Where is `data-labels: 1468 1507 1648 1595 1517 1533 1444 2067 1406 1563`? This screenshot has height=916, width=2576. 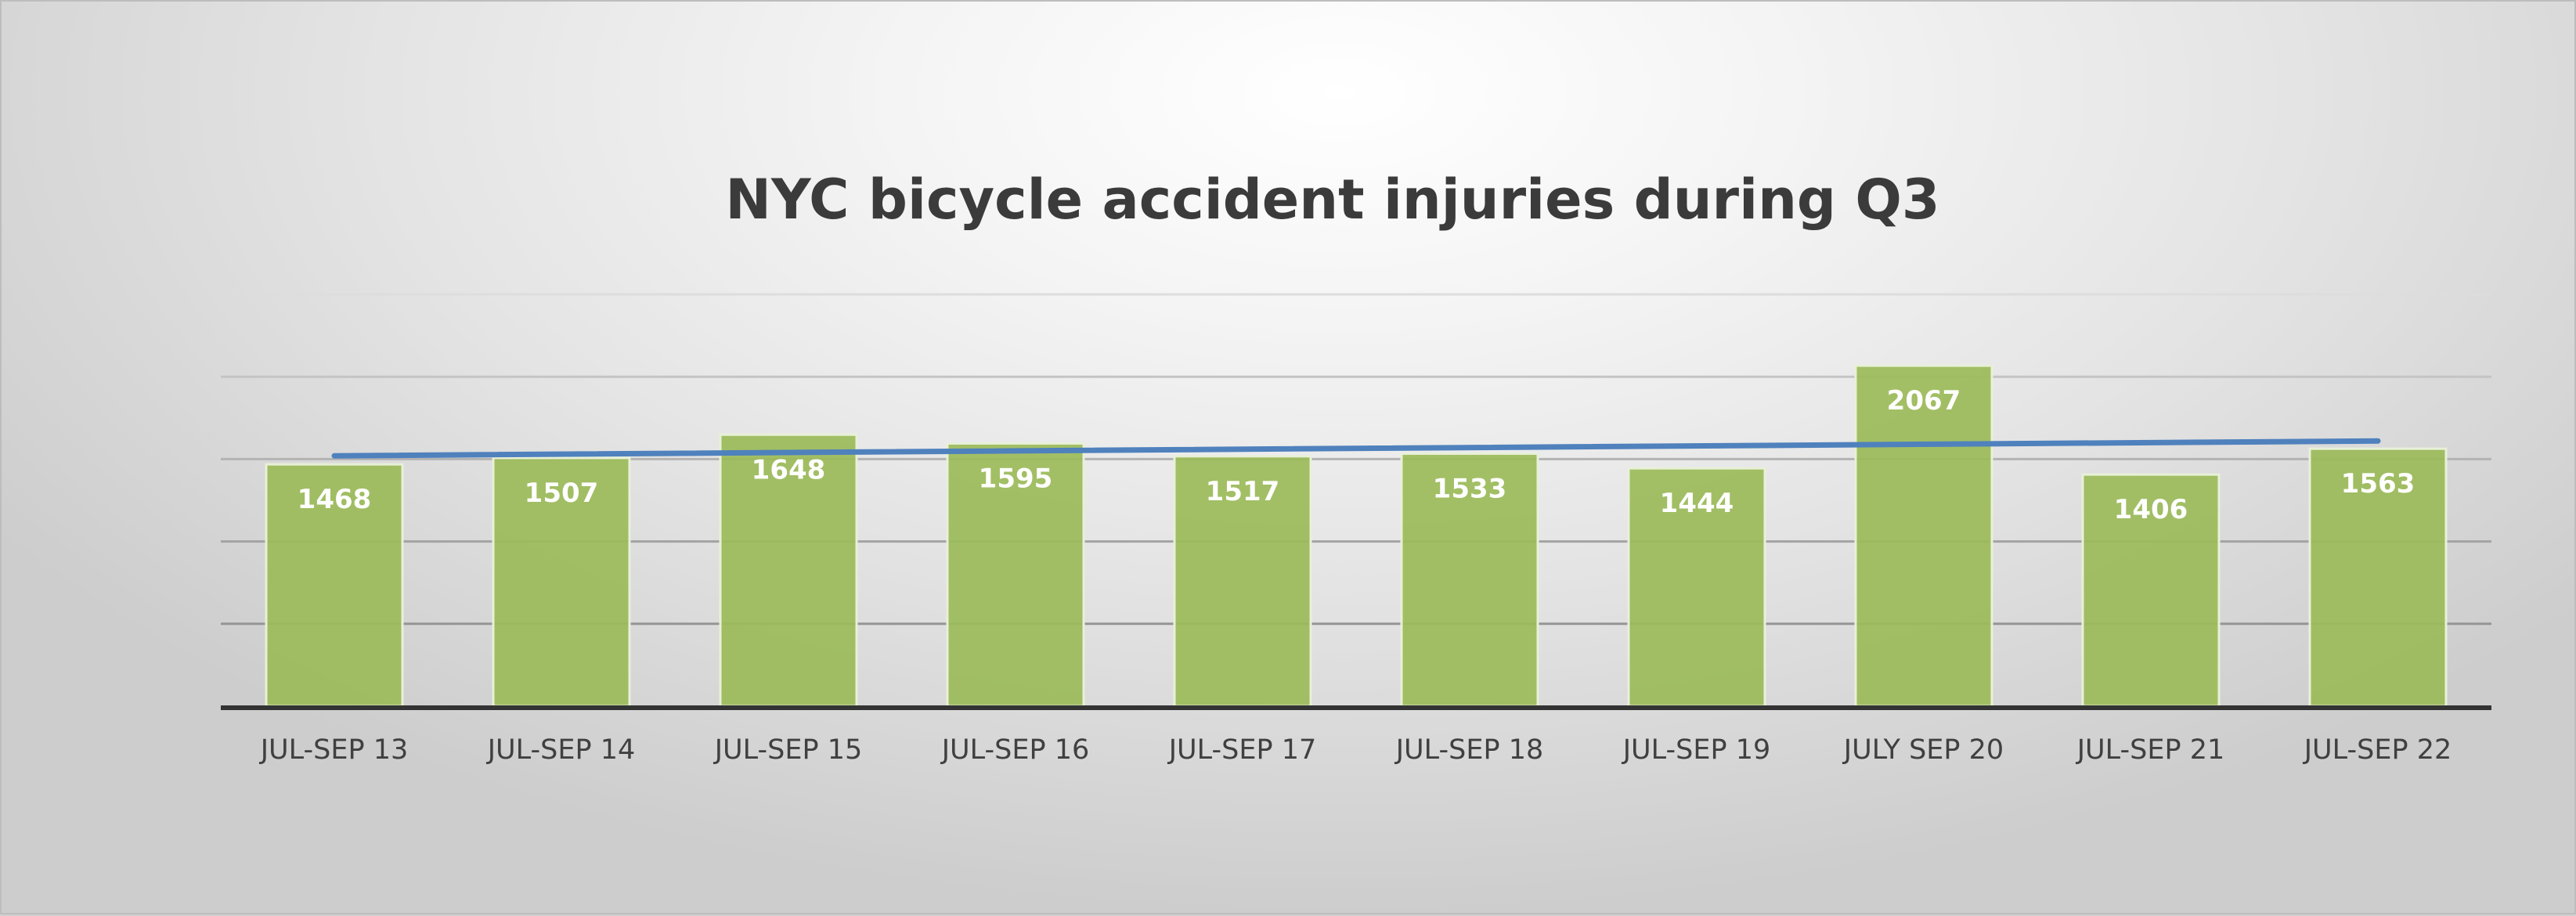 data-labels: 1468 1507 1648 1595 1517 1533 1444 2067 1406 1563 is located at coordinates (1356, 455).